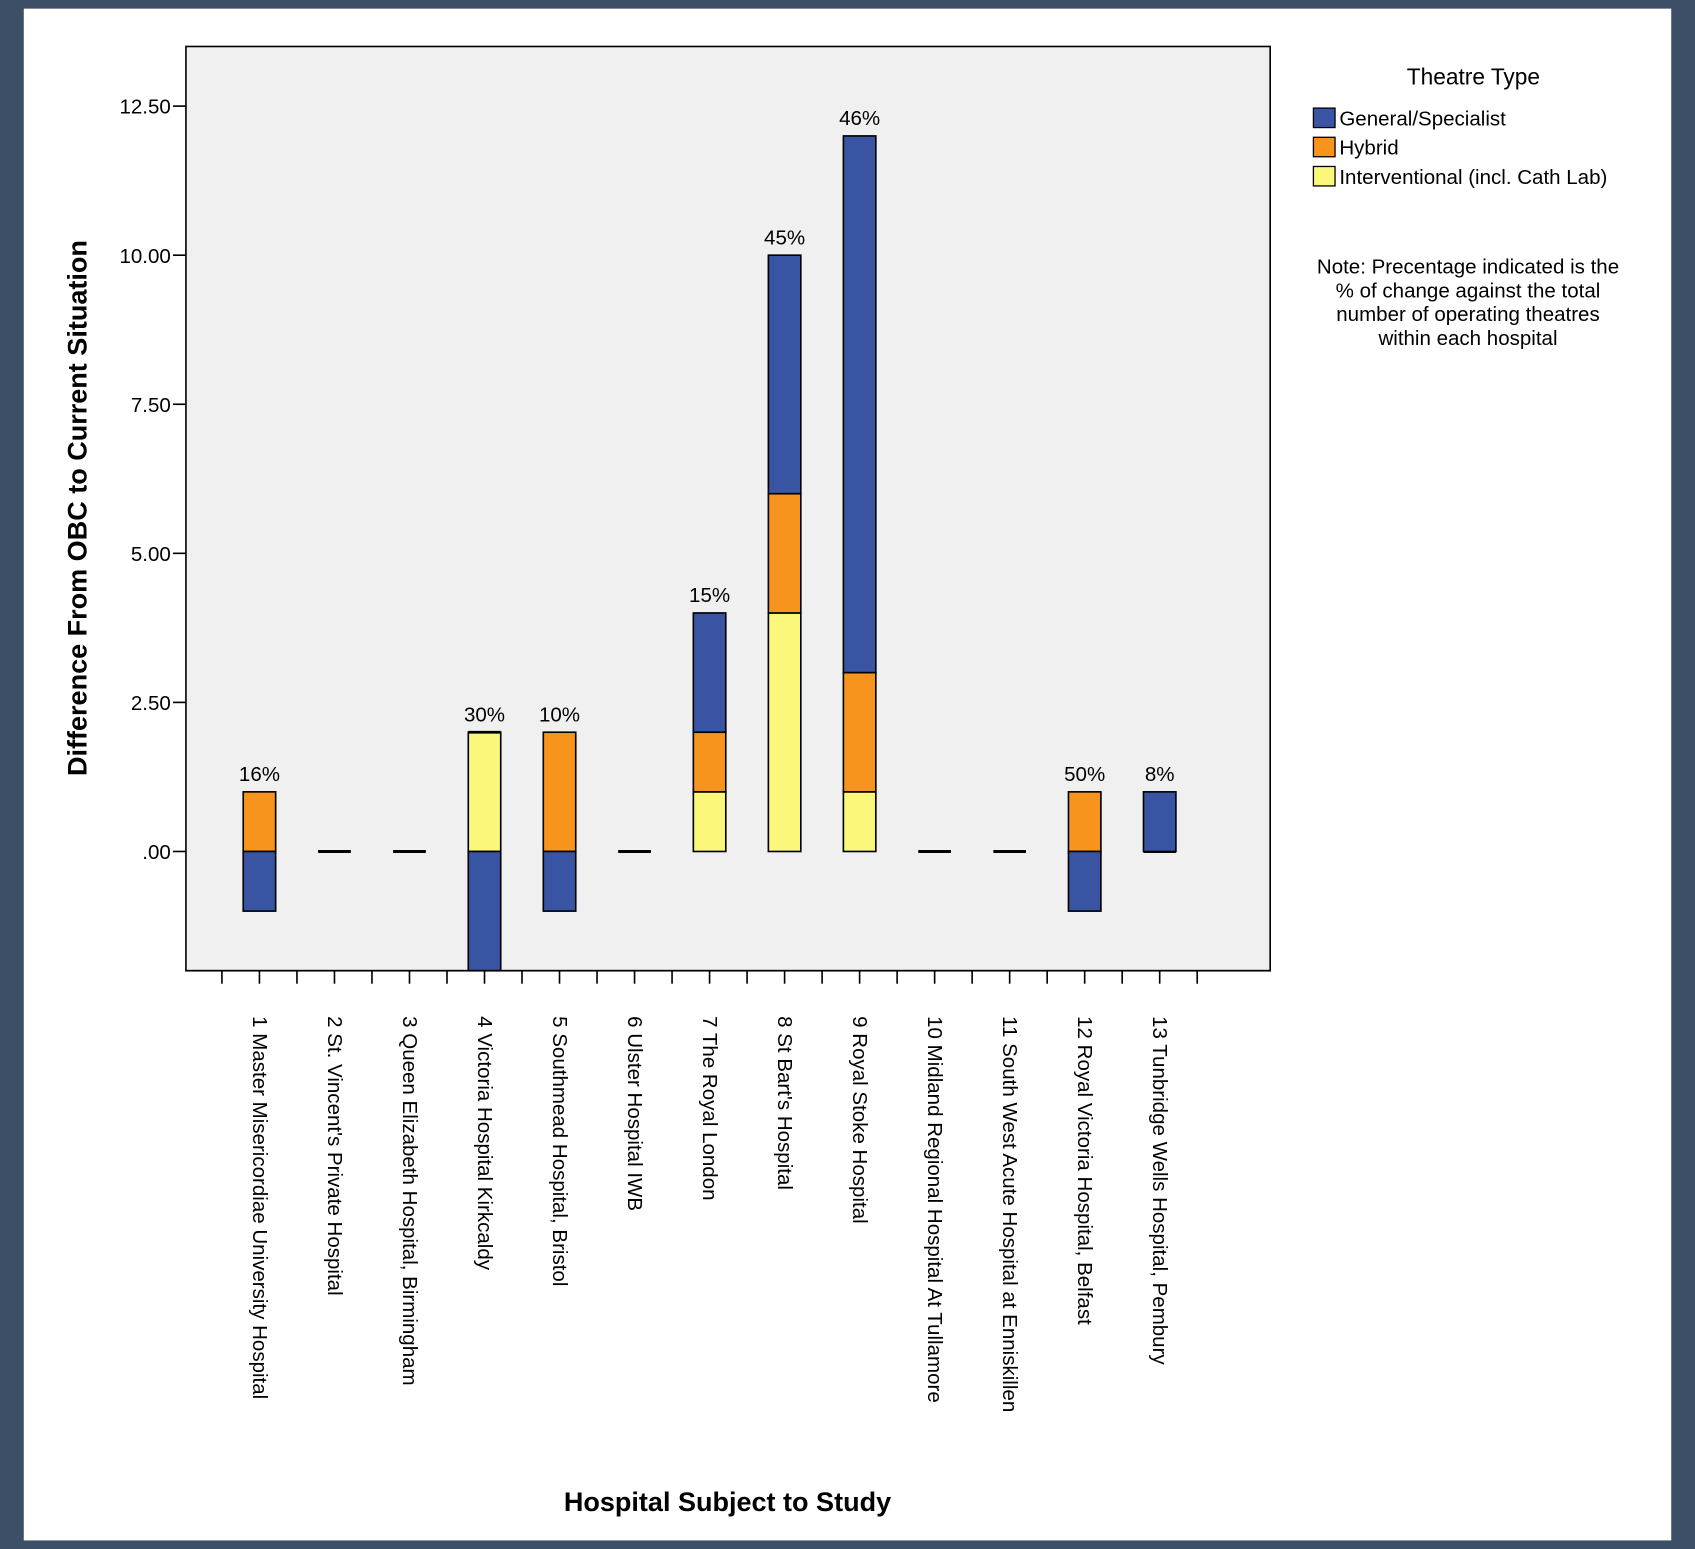 This screenshot has height=1549, width=1695. What do you see at coordinates (144, 256) in the screenshot?
I see `y-tick-label: 10.00` at bounding box center [144, 256].